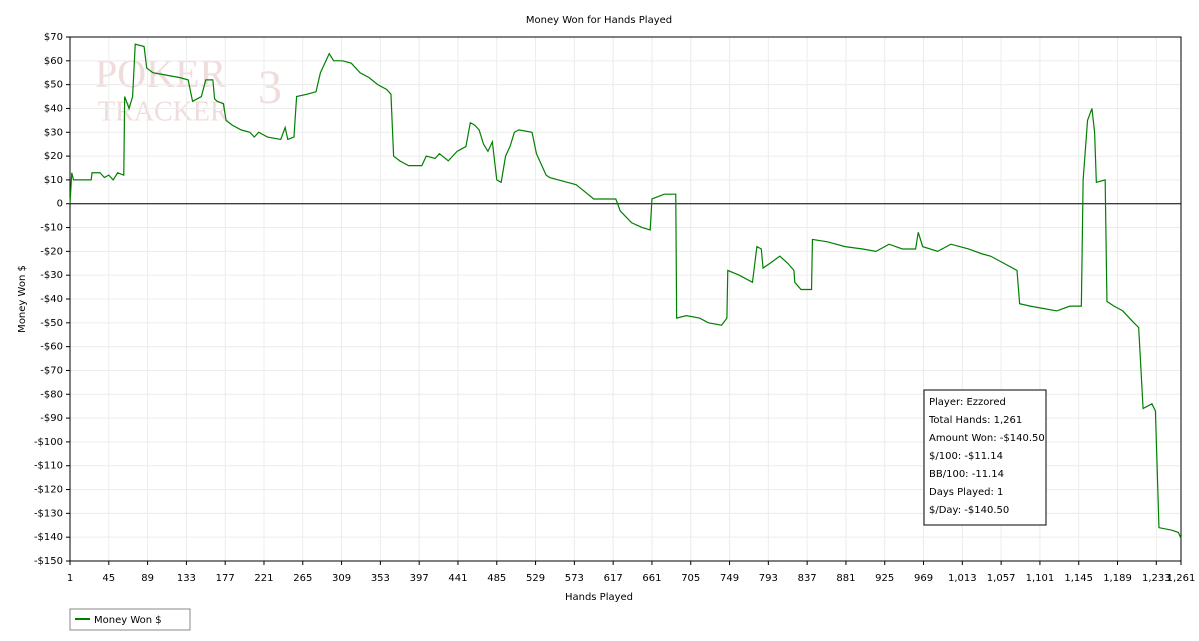 This screenshot has height=641, width=1199. I want to click on x-tick-label: 705, so click(690, 578).